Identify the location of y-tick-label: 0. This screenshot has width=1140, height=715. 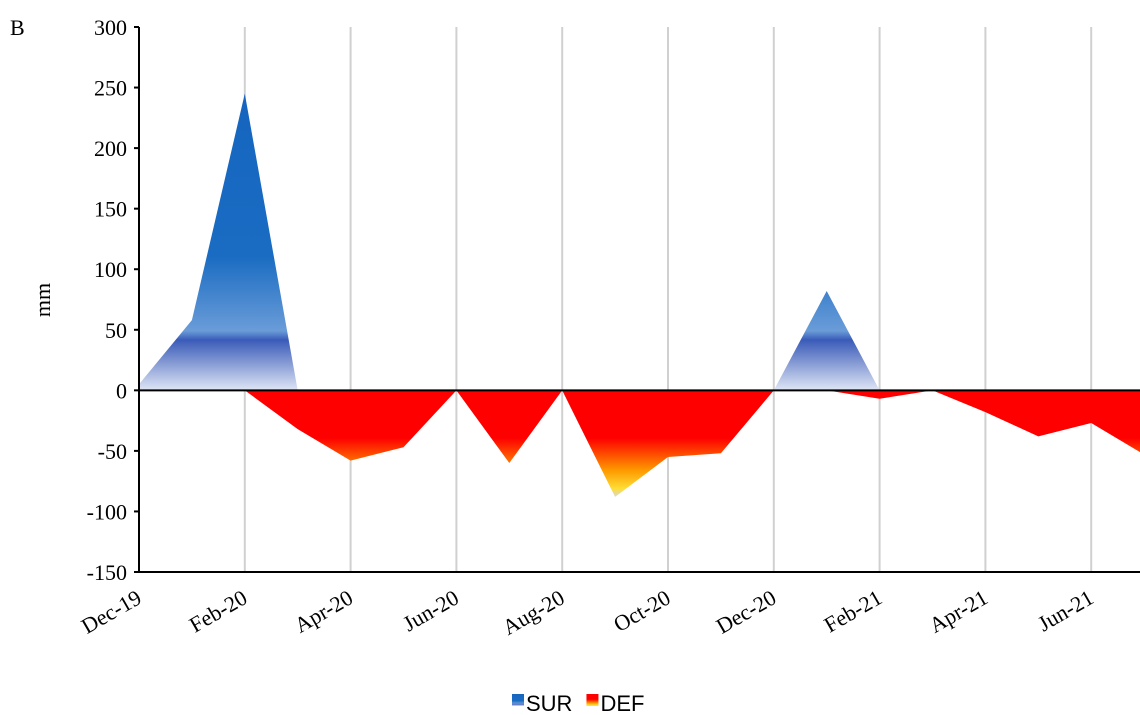
(121, 390).